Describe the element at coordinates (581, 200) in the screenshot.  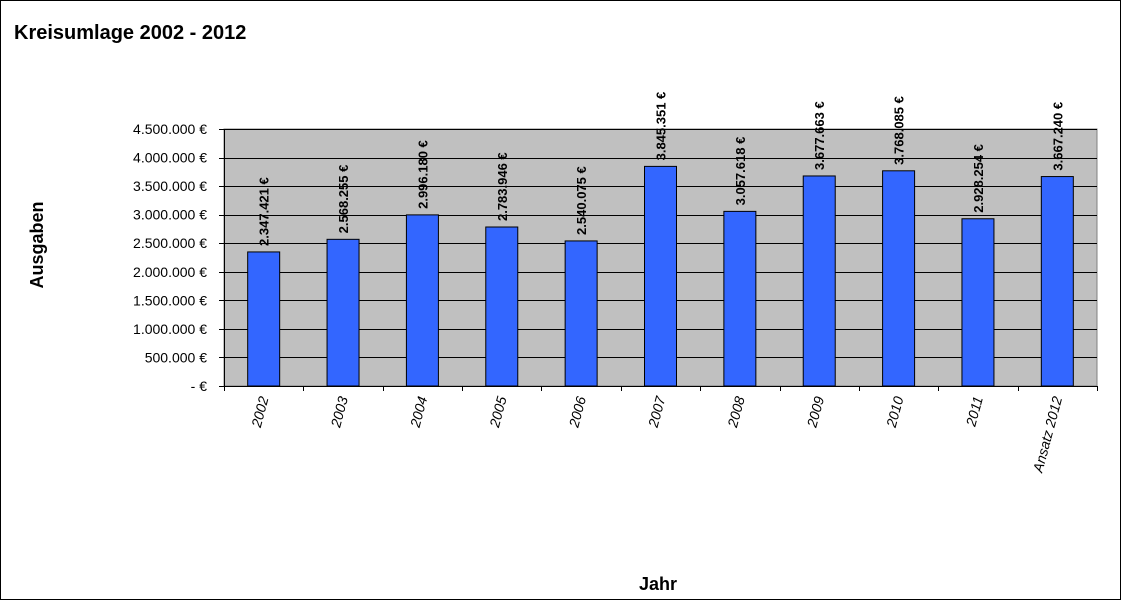
I see `data-label: 2.540.075 €` at that location.